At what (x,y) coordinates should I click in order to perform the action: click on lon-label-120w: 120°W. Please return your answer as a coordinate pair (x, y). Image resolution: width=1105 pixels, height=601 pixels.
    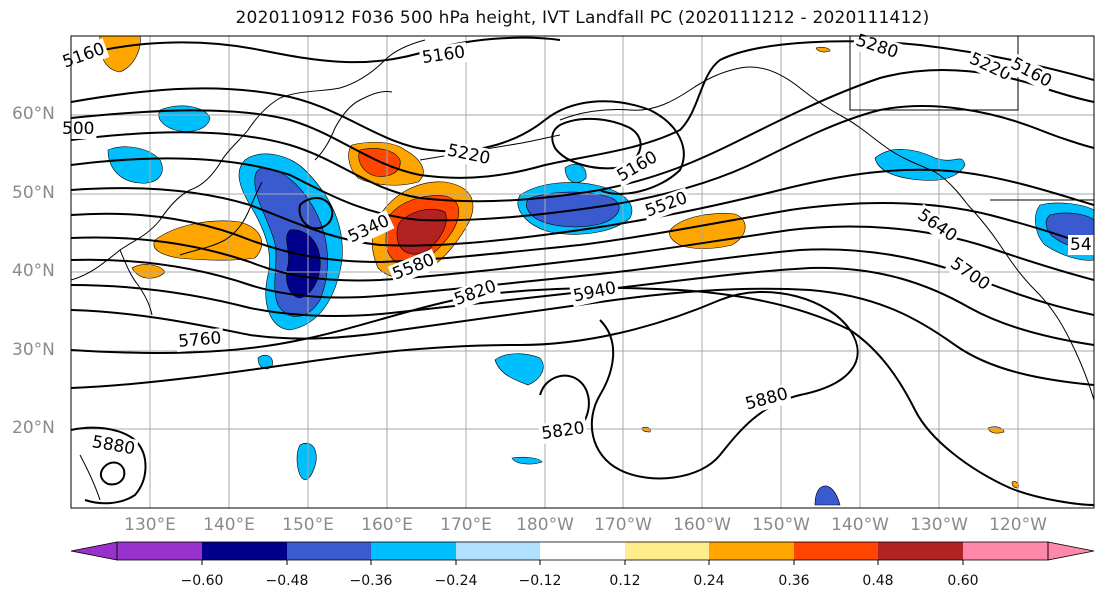
    Looking at the image, I should click on (1018, 525).